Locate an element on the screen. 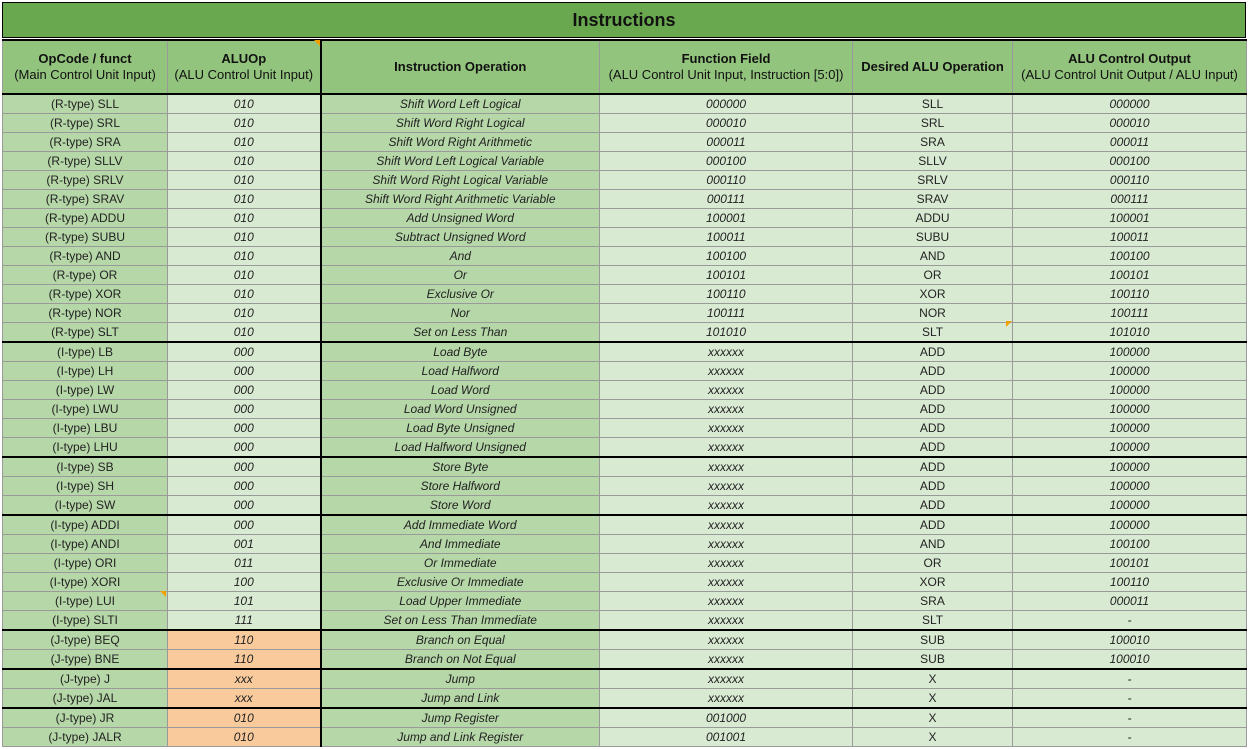 The height and width of the screenshot is (749, 1250). cell-alu-control-output: 000100 is located at coordinates (1129, 161).